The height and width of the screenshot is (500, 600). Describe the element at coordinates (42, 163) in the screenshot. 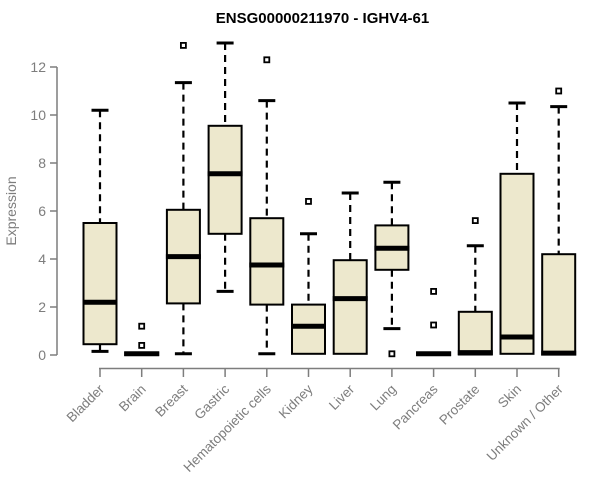

I see `y-tick-label: 8` at that location.